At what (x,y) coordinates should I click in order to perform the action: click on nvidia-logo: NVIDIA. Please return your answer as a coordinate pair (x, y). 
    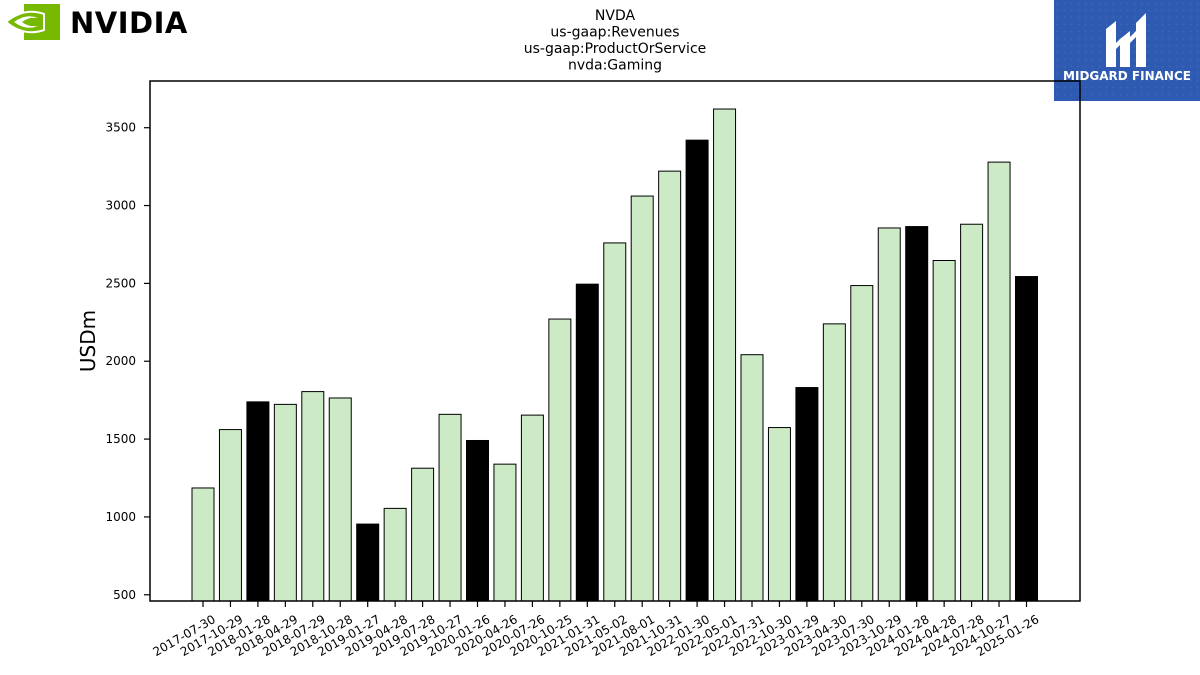
    Looking at the image, I should click on (99, 23).